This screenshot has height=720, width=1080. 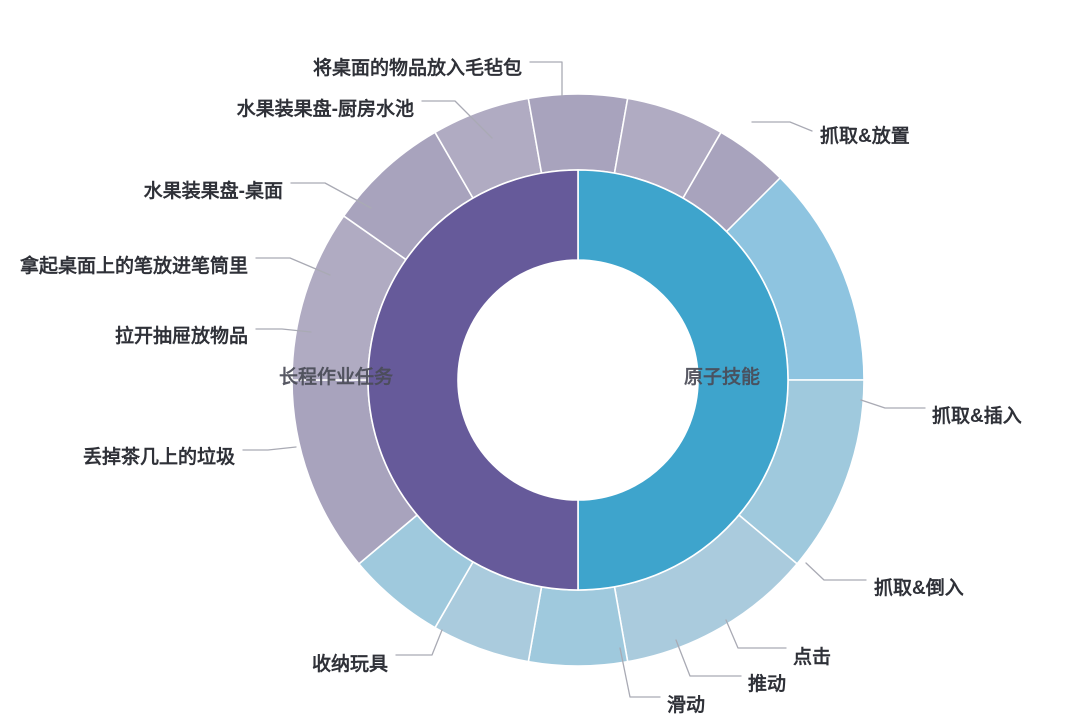 I want to click on leader-line-fruit-plate-table, so click(x=331, y=195).